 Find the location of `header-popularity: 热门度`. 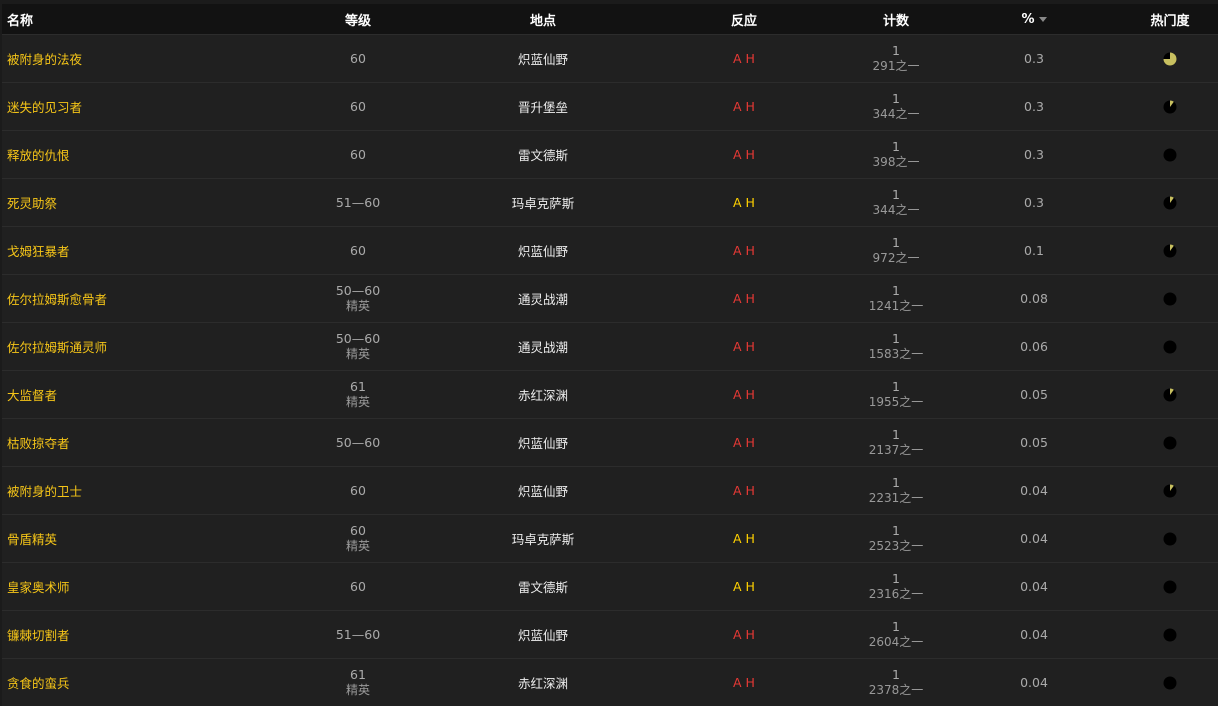

header-popularity: 热门度 is located at coordinates (1170, 19).